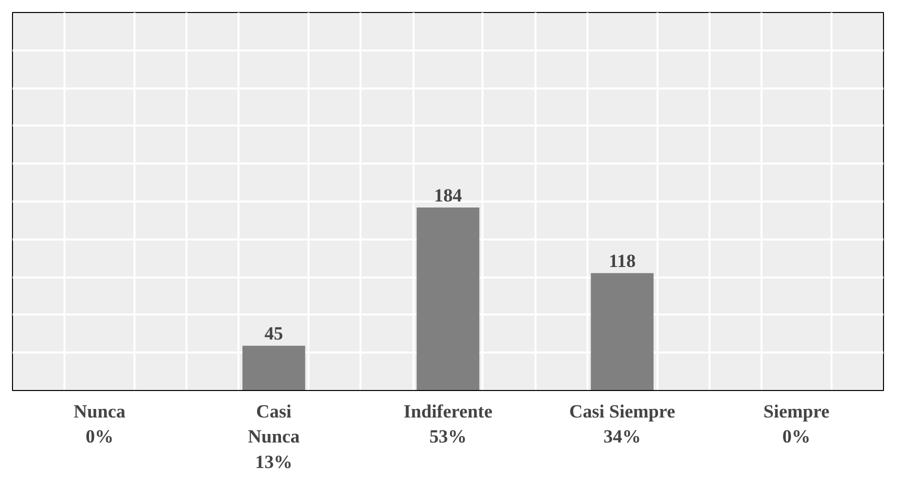 The width and height of the screenshot is (899, 479). What do you see at coordinates (622, 261) in the screenshot?
I see `data-label: 118` at bounding box center [622, 261].